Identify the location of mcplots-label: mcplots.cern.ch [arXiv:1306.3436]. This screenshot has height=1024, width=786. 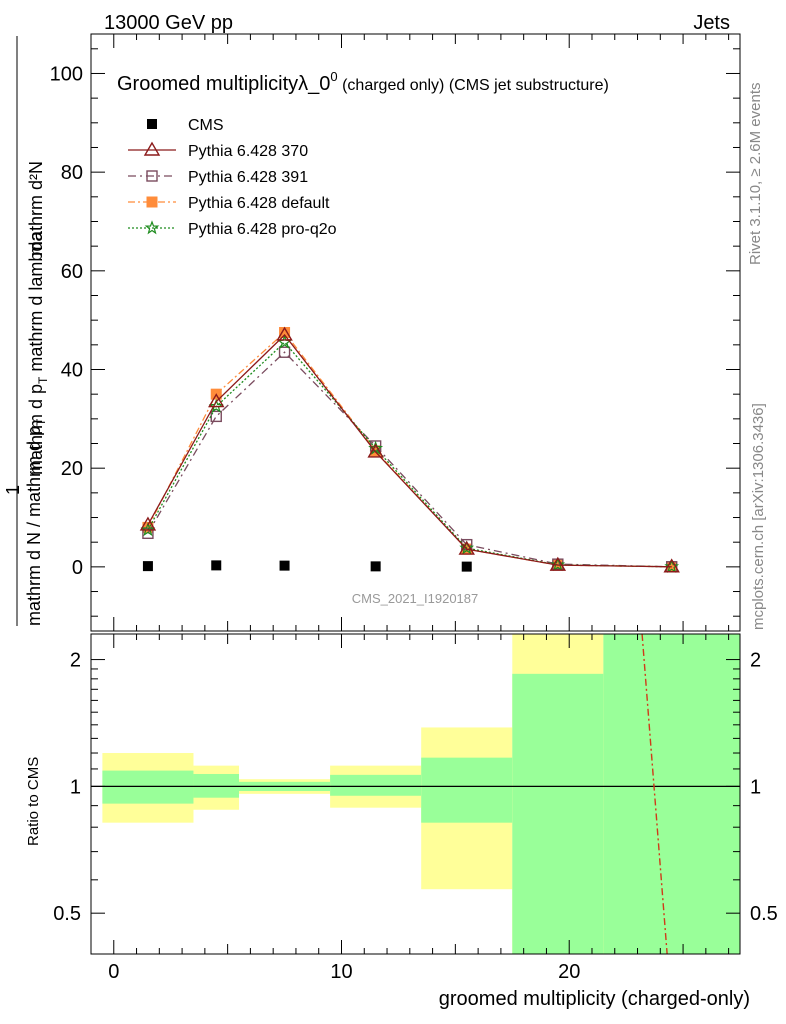
(758, 516).